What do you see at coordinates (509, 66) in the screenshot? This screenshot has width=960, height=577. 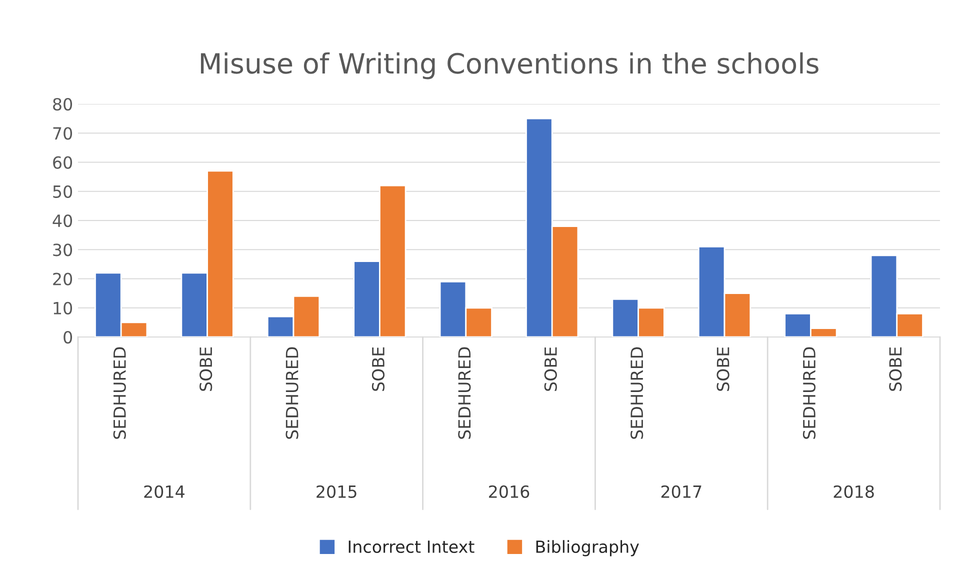 I see `chart-title: Misuse of Writing Conventions in the schools` at bounding box center [509, 66].